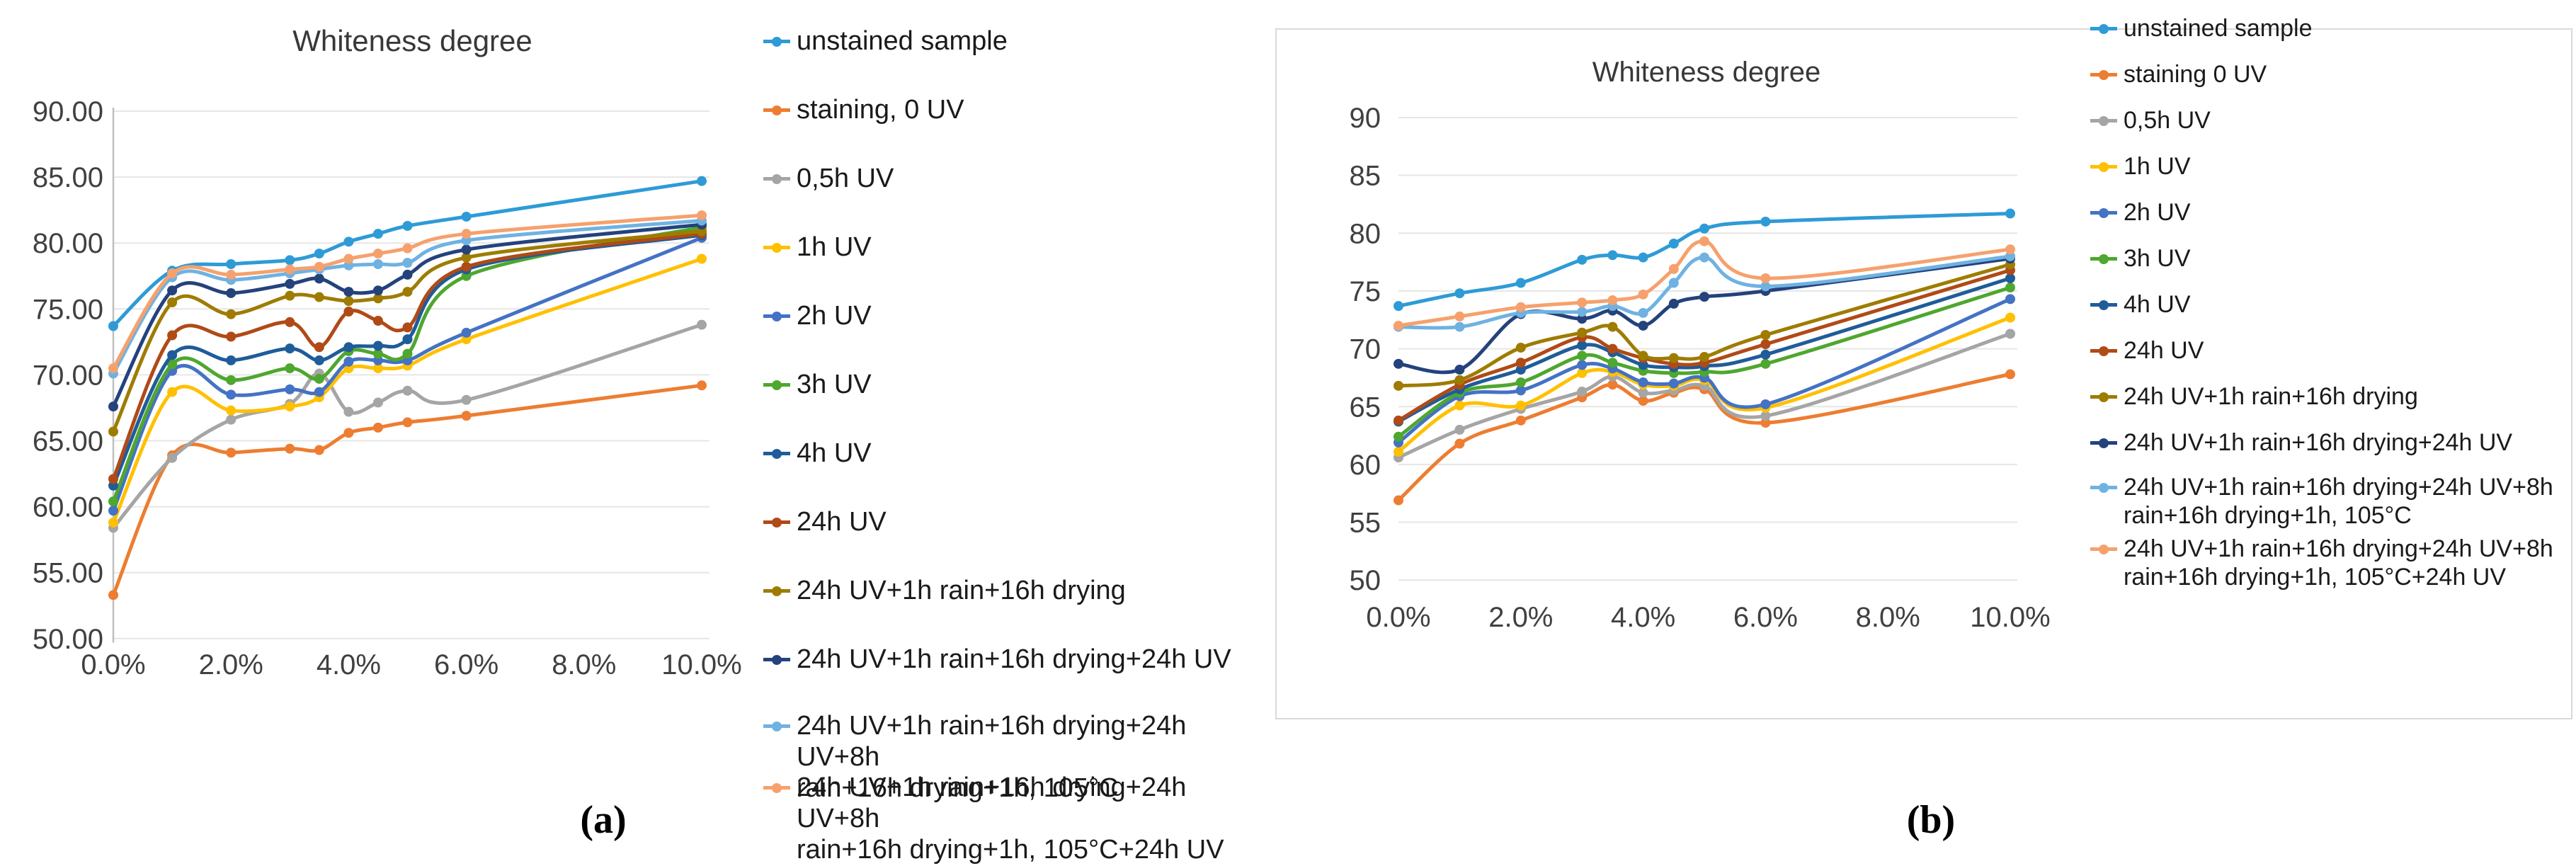 This screenshot has width=2576, height=866. I want to click on y-tick-label: 90, so click(1365, 118).